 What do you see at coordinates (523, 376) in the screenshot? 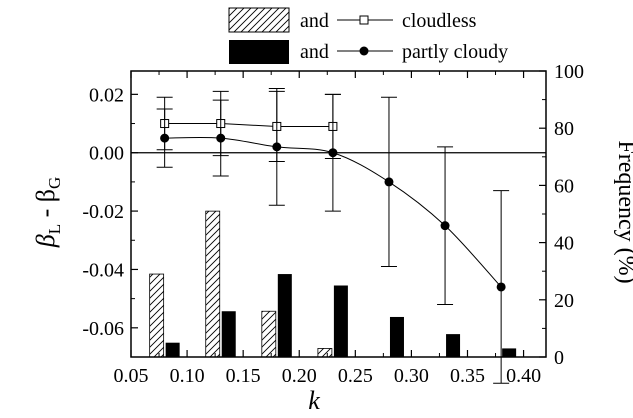
I see `x-tick-label-7: 0.40` at bounding box center [523, 376].